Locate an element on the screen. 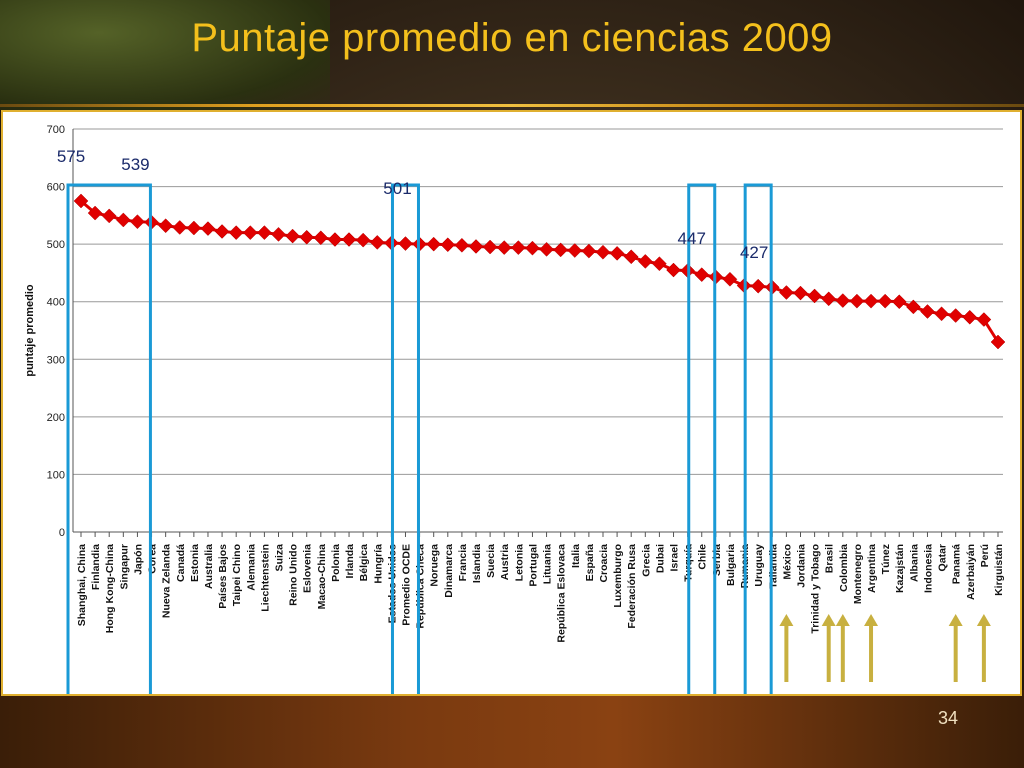  x-tick-label: Albania is located at coordinates (914, 563).